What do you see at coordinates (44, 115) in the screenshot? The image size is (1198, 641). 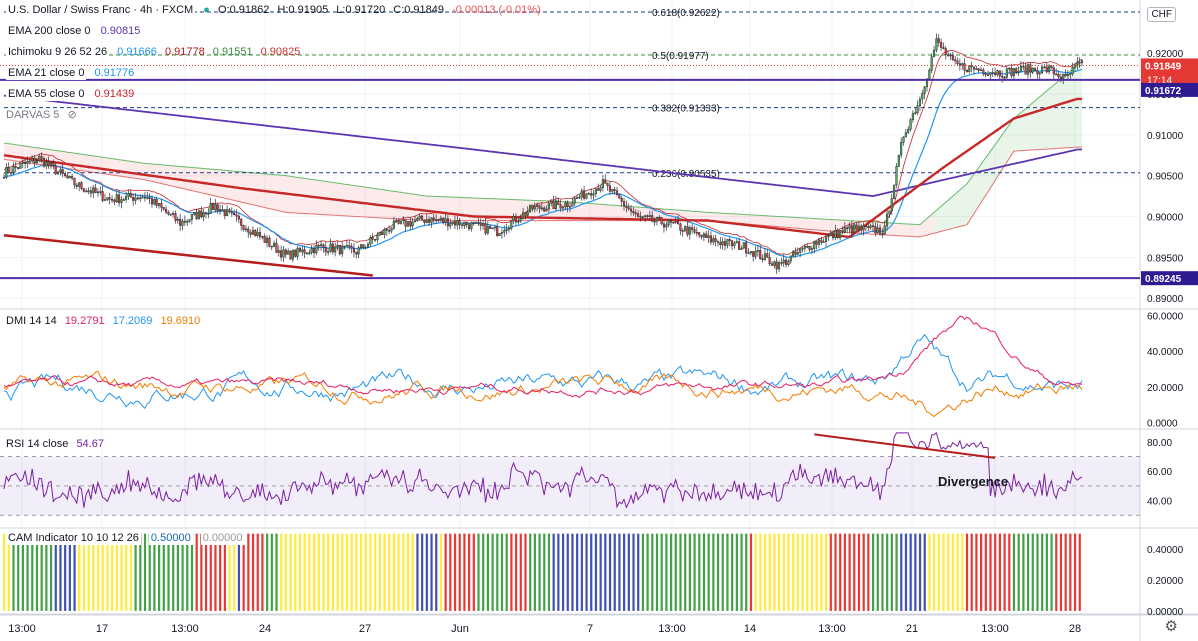 I see `darvas-legend: DARVAS 5 ⊘` at bounding box center [44, 115].